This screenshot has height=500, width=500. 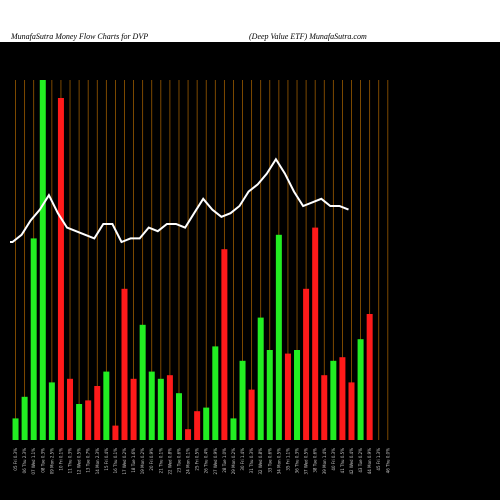 What do you see at coordinates (306, 461) in the screenshot?
I see `x-tick-label: 37 Wed 0.5%` at bounding box center [306, 461].